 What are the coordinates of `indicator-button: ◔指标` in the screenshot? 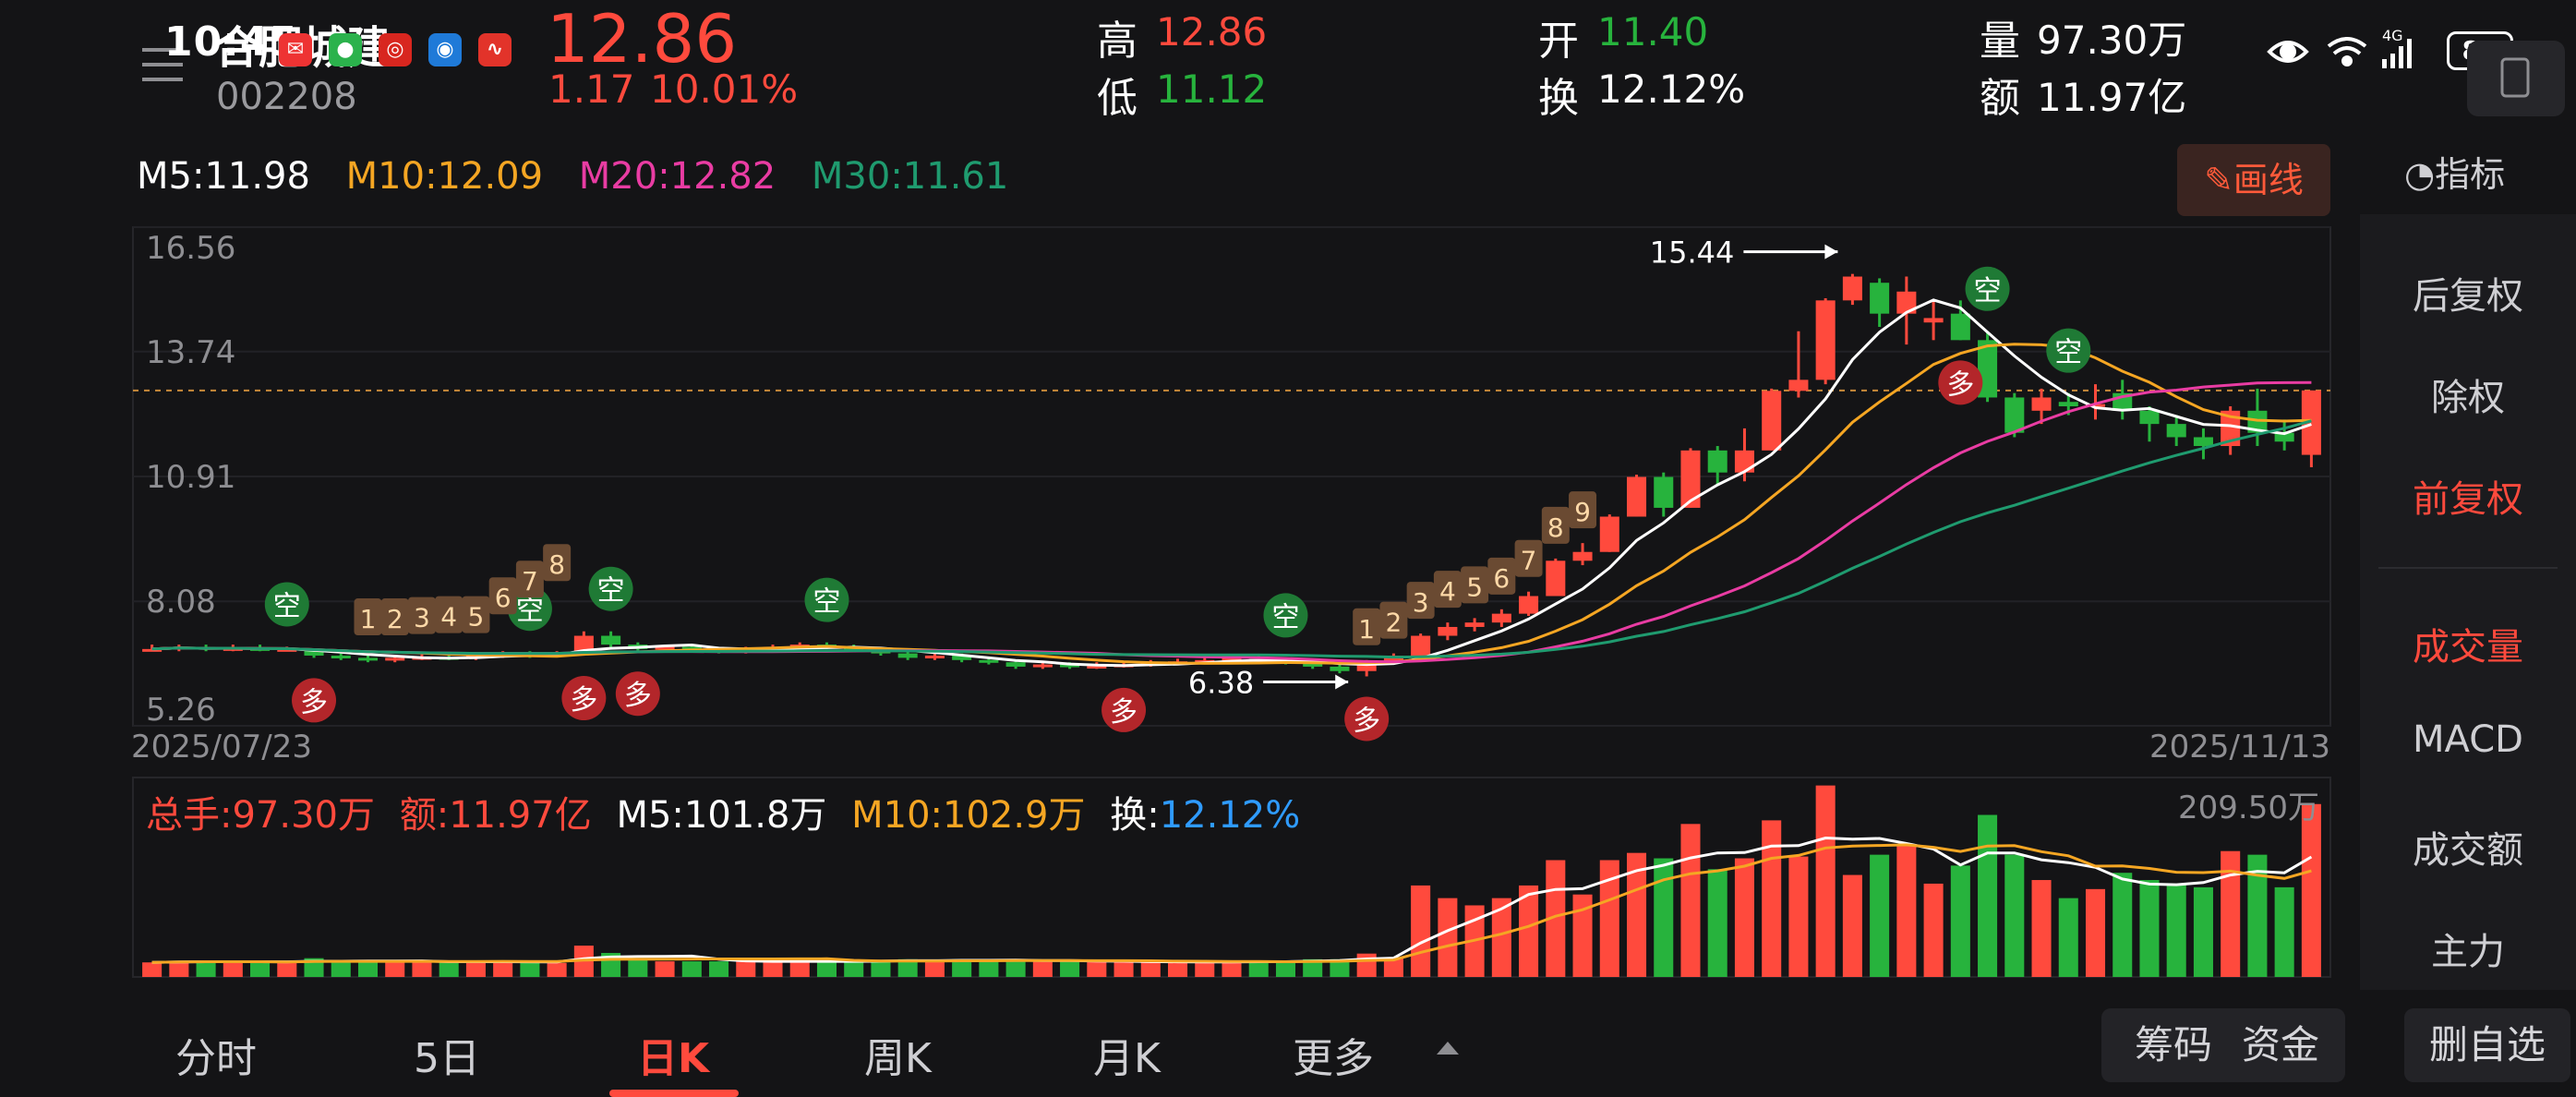 It's located at (2454, 171).